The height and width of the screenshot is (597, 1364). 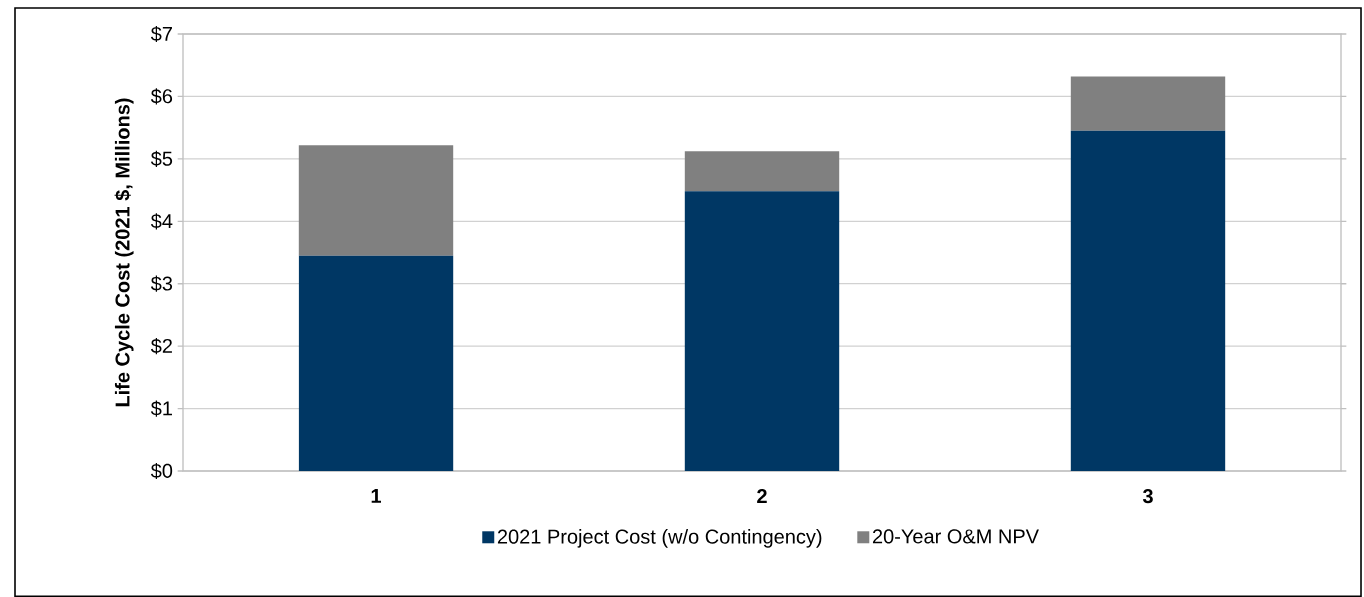 What do you see at coordinates (161, 471) in the screenshot?
I see `y-tick-label: $0` at bounding box center [161, 471].